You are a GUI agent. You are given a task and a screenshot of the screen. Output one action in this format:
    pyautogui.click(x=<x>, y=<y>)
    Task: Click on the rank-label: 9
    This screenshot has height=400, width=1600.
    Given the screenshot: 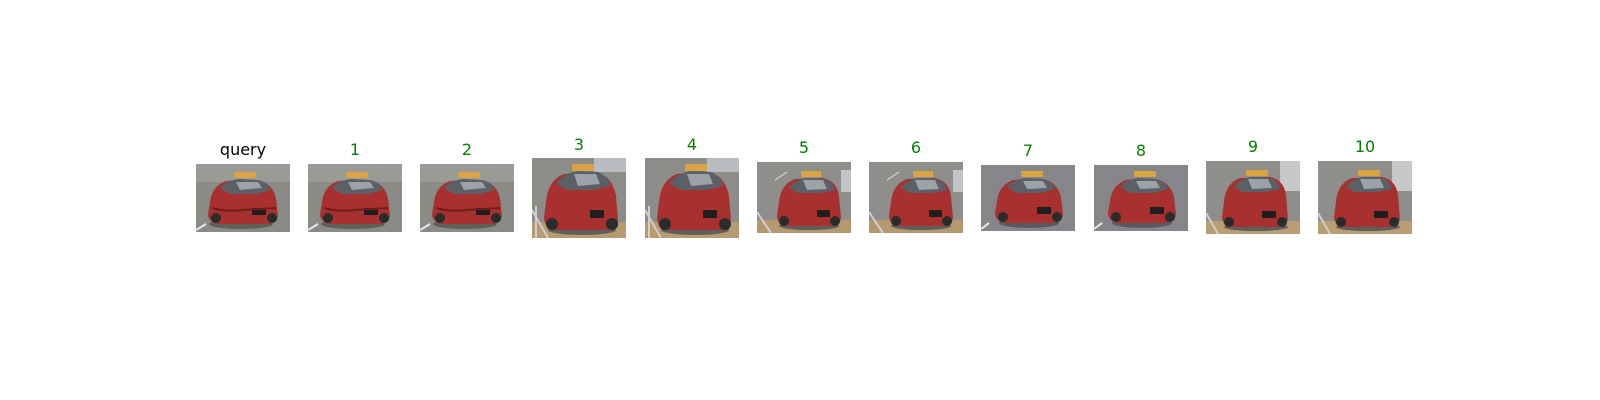 What is the action you would take?
    pyautogui.click(x=1253, y=146)
    